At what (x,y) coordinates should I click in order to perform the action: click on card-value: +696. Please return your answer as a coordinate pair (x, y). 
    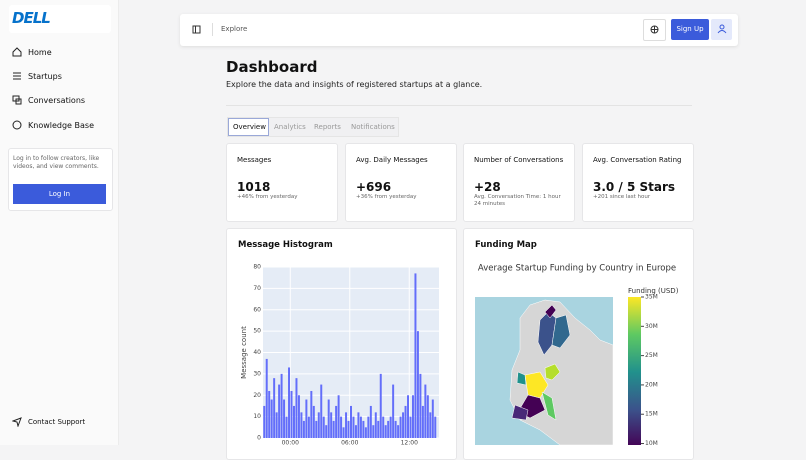
    Looking at the image, I should click on (374, 187).